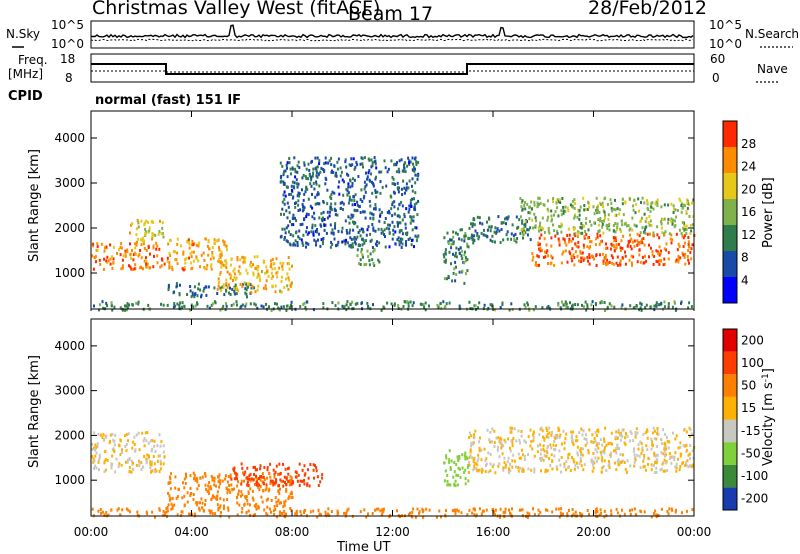  Describe the element at coordinates (752, 363) in the screenshot. I see `colorbar-tick-label: 100` at that location.